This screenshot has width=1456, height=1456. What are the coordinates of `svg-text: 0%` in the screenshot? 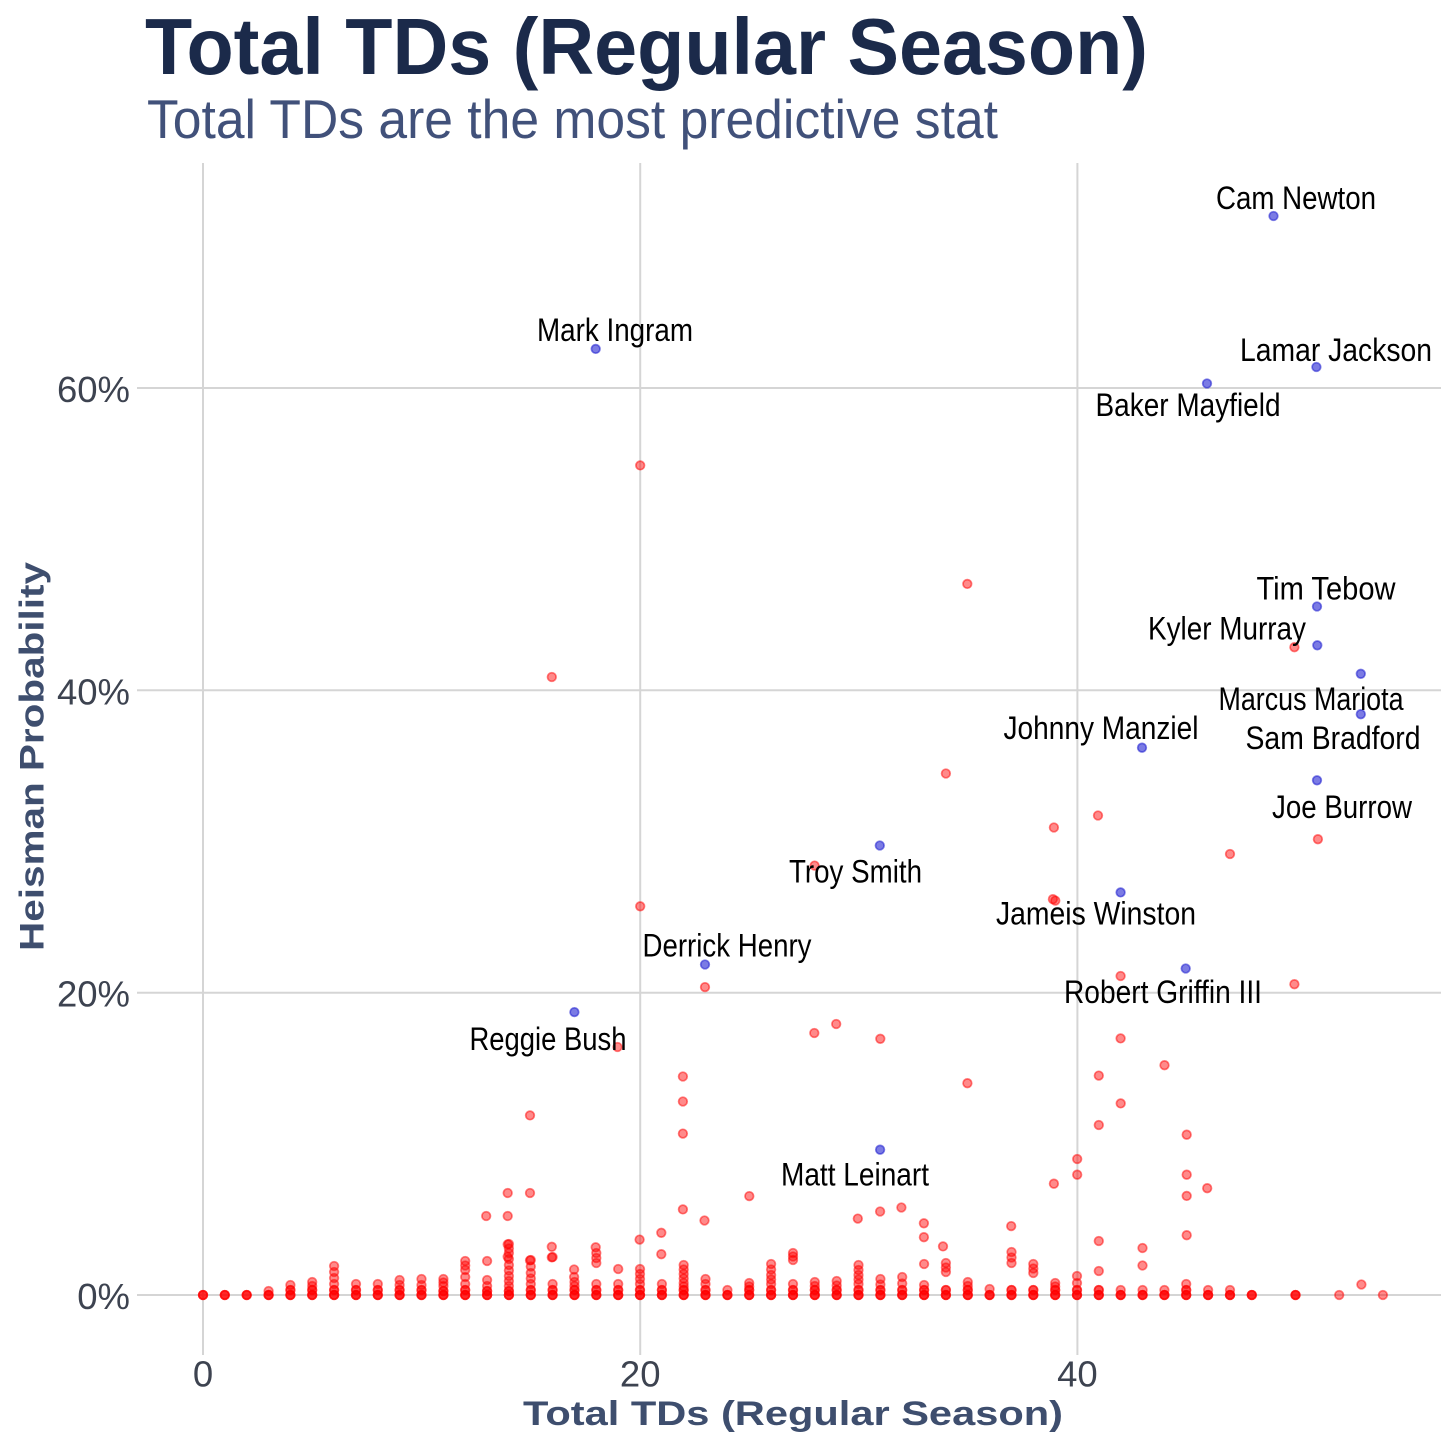 It's located at (103, 1296).